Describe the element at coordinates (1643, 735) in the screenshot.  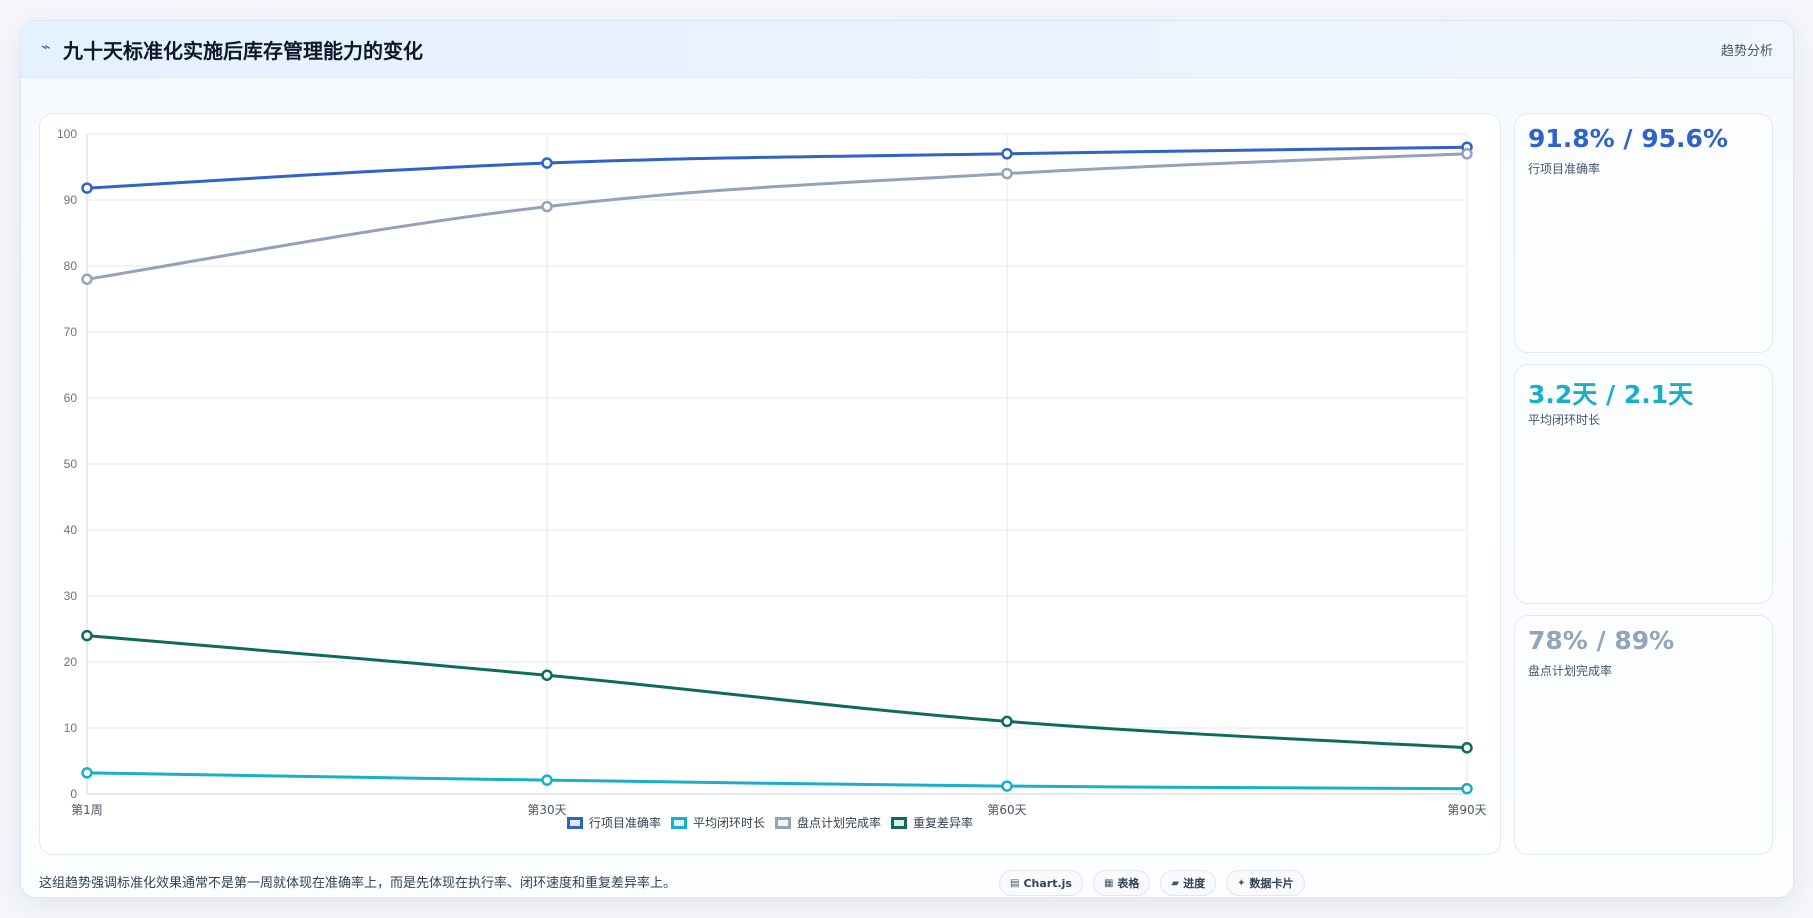
I see `stat-card-count-plan: 78% / 89% 盘点计划完成率` at that location.